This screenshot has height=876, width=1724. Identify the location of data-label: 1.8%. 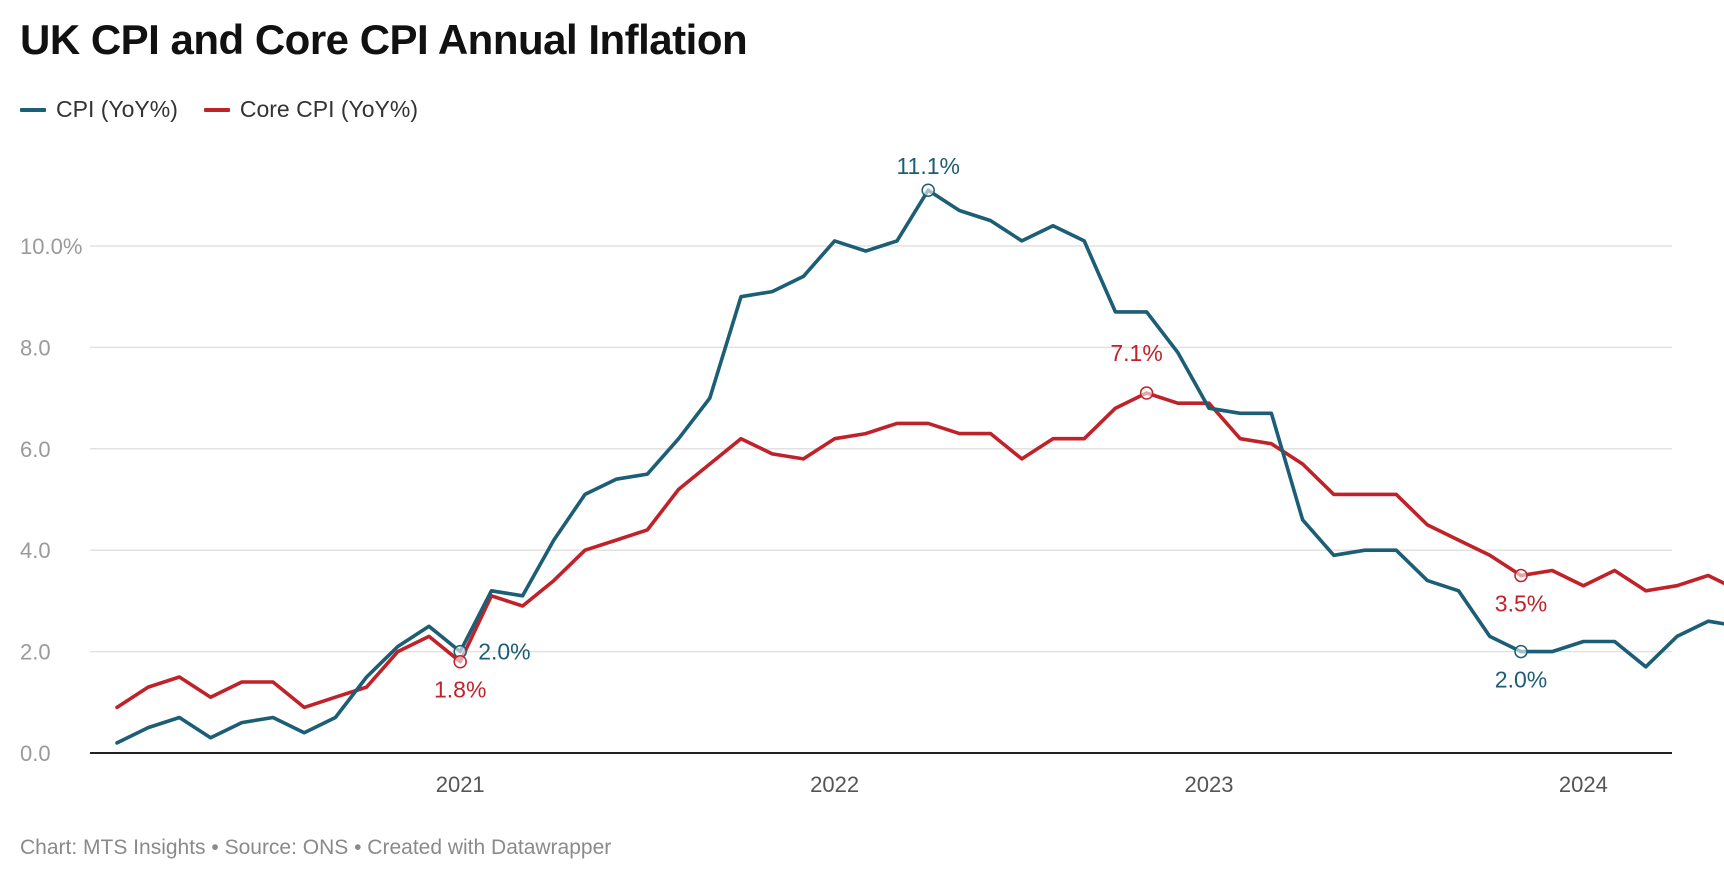
(460, 690).